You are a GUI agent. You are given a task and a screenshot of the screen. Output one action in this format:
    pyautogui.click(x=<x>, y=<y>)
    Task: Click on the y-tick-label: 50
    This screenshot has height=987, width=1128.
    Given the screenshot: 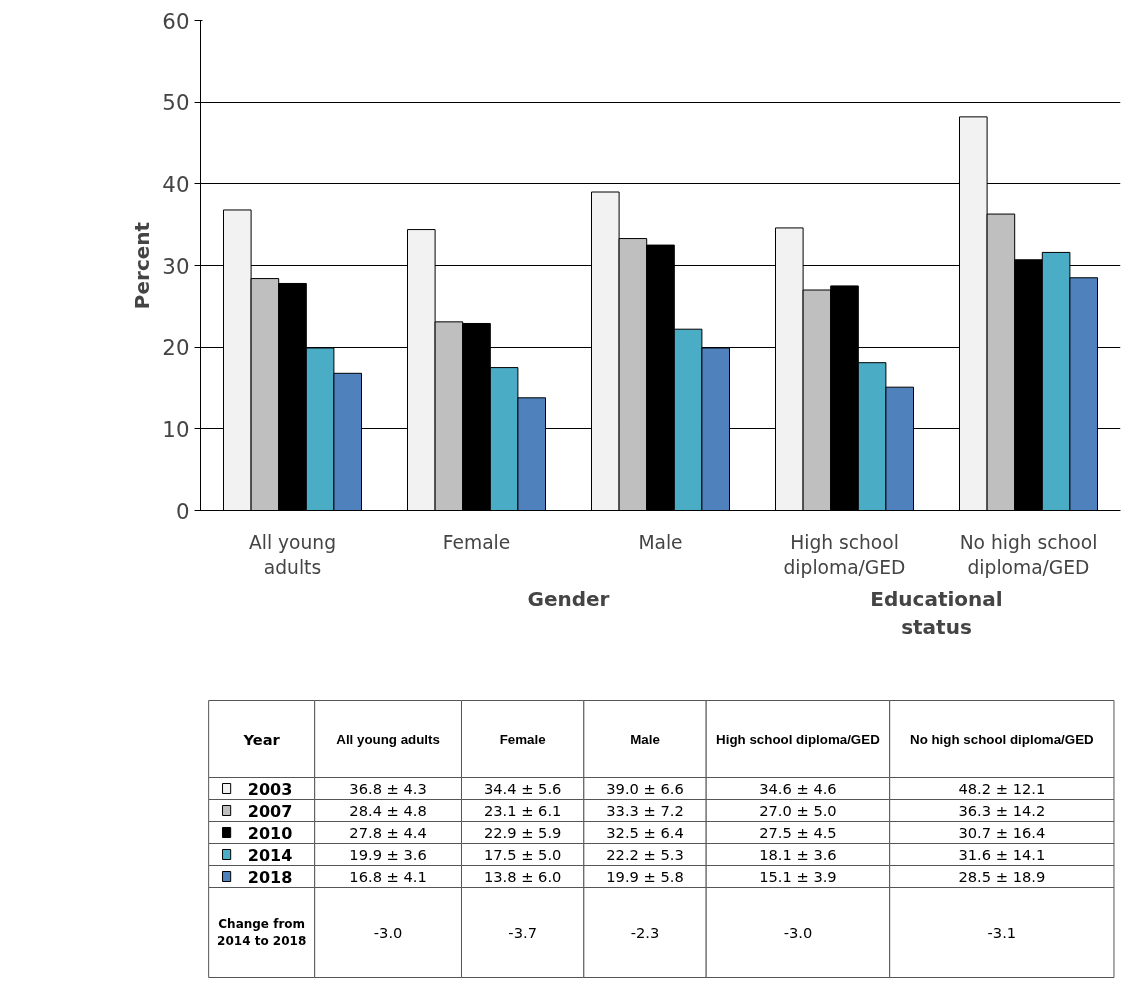 What is the action you would take?
    pyautogui.click(x=176, y=103)
    